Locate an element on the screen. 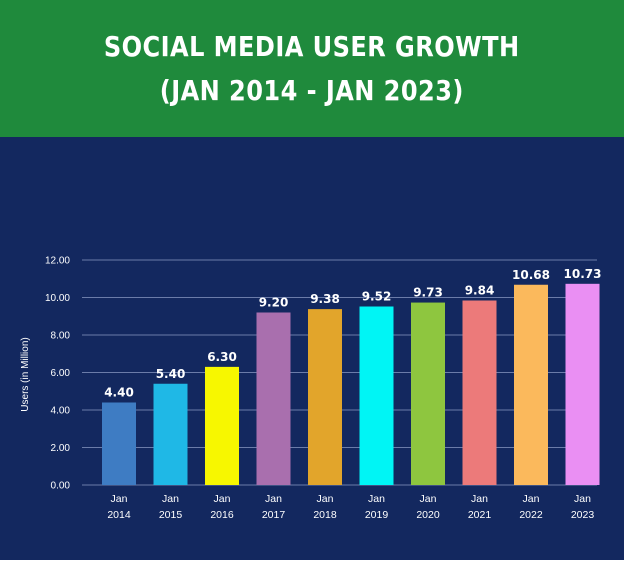 The width and height of the screenshot is (624, 568). data-label: 9.38 is located at coordinates (325, 299).